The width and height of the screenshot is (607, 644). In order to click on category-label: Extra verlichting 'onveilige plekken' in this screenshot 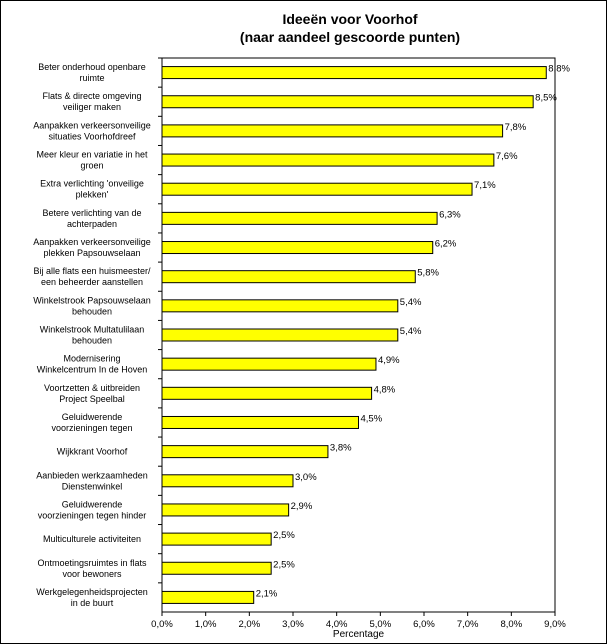, I will do `click(92, 189)`.